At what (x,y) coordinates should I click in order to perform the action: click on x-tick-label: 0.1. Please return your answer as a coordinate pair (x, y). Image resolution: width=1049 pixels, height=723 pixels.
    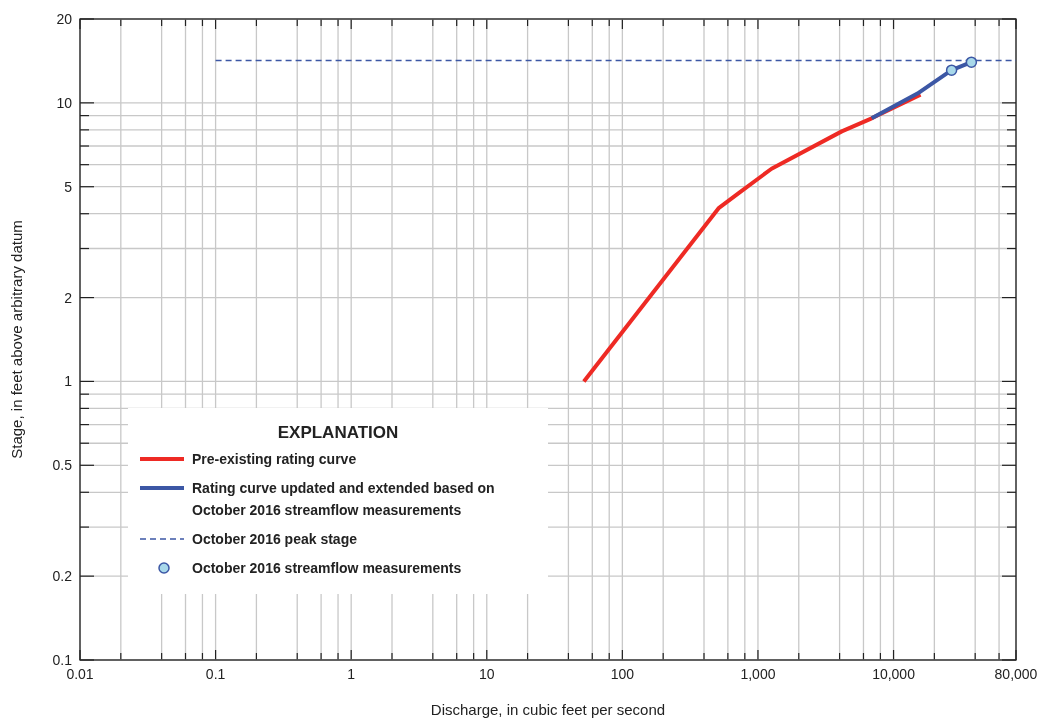
    Looking at the image, I should click on (215, 674).